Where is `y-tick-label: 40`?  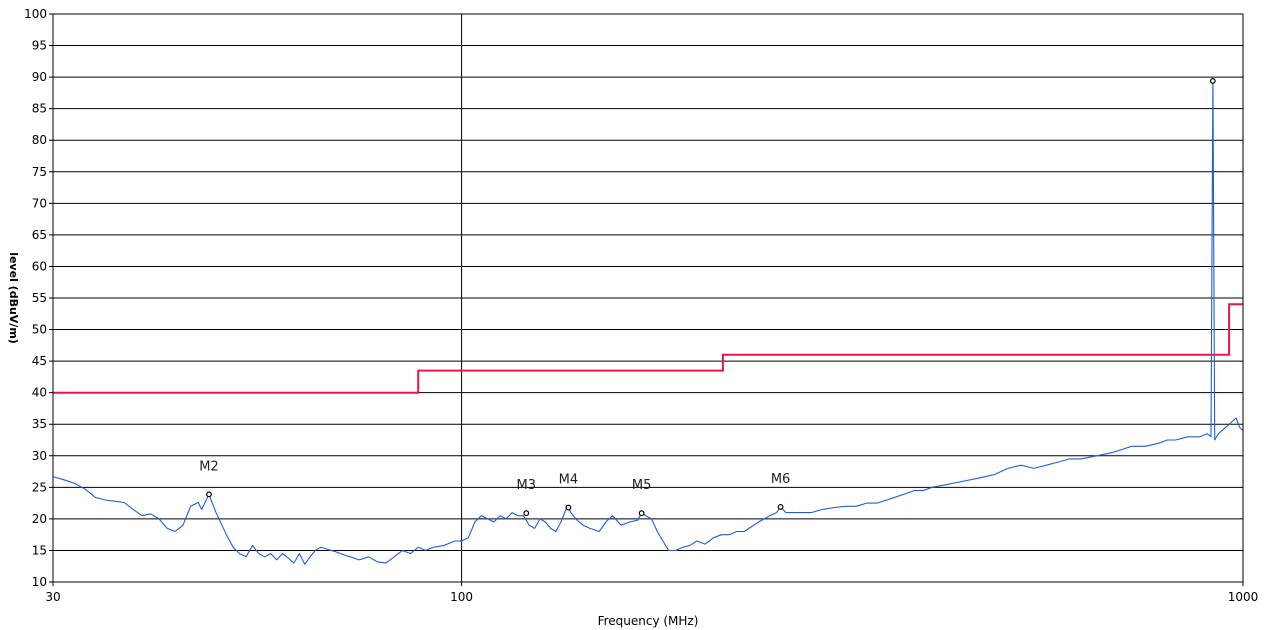 y-tick-label: 40 is located at coordinates (39, 393).